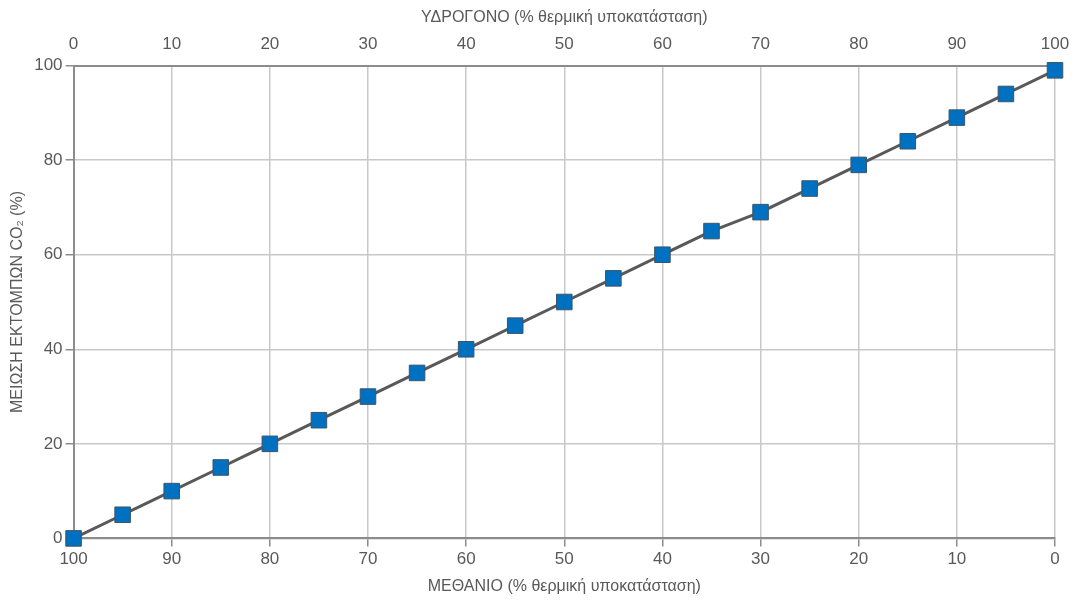 The width and height of the screenshot is (1081, 604). Describe the element at coordinates (270, 44) in the screenshot. I see `x2-tick-label: 20` at that location.